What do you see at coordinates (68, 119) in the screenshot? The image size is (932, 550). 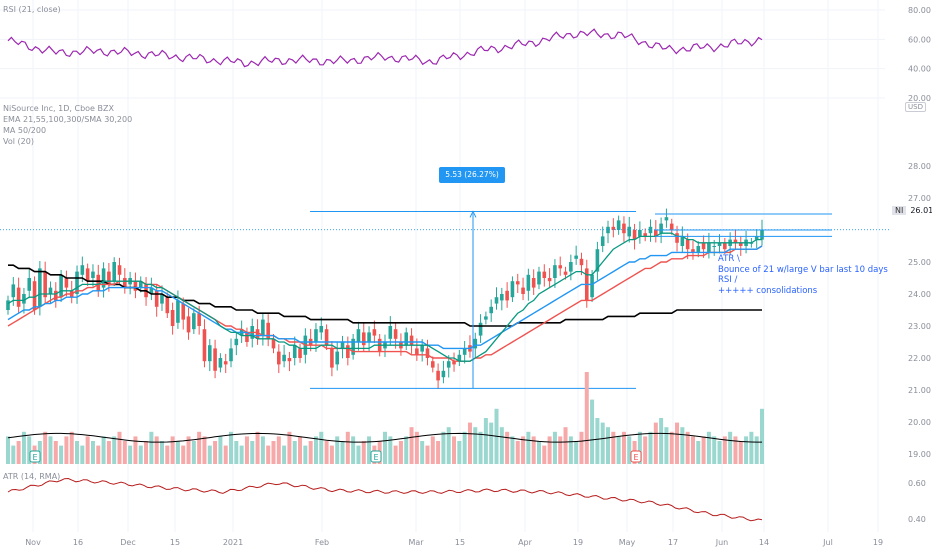 I see `indicator-label-ema: EMA 21,55,100,300/SMA 30,200` at bounding box center [68, 119].